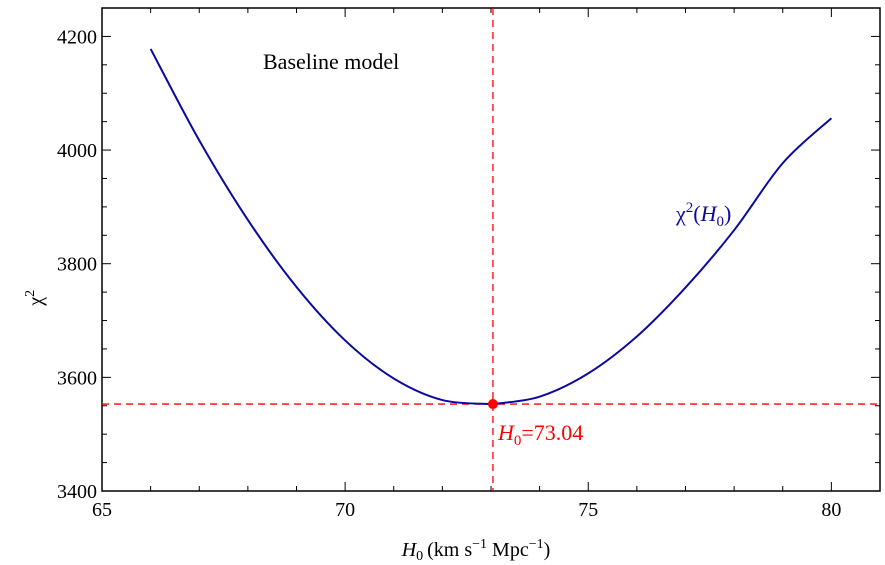 The height and width of the screenshot is (565, 885). Describe the element at coordinates (345, 510) in the screenshot. I see `x-tick-label: 70` at that location.